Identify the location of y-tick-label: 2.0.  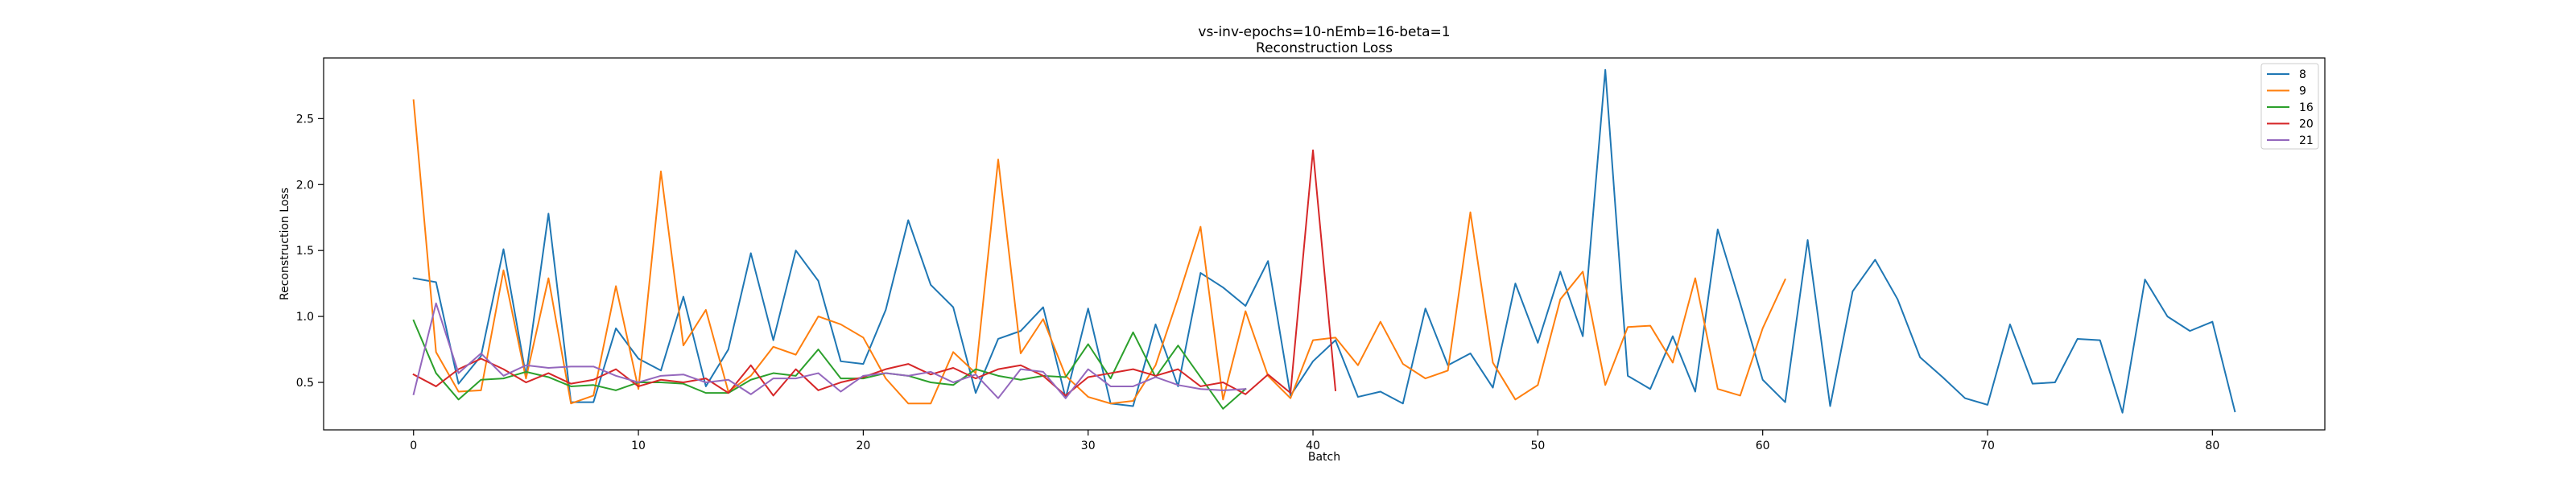
(305, 185).